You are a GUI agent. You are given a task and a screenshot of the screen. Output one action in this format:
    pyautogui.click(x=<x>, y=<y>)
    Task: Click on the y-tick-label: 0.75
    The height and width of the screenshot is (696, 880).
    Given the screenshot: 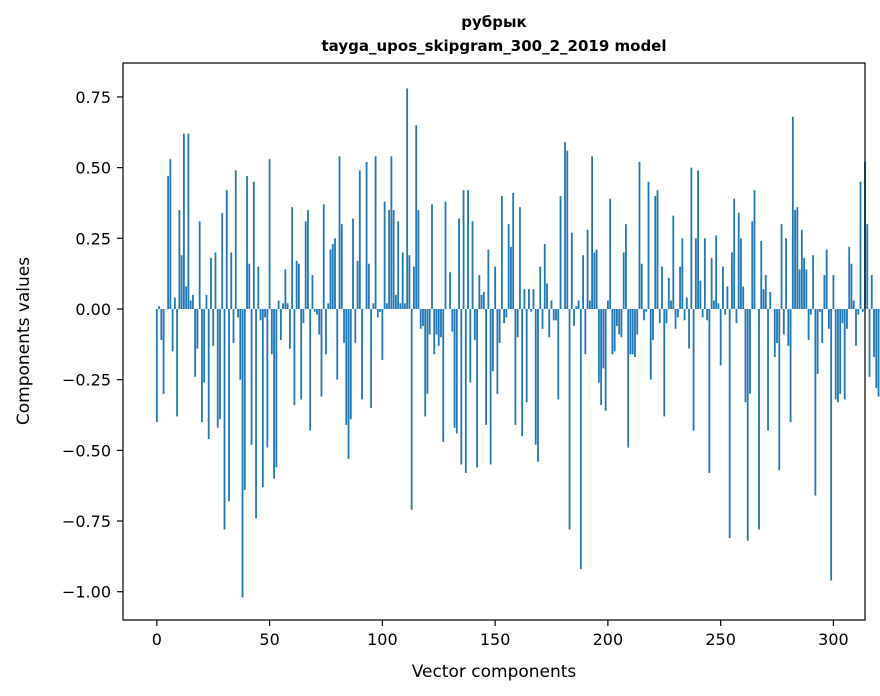 What is the action you would take?
    pyautogui.click(x=93, y=97)
    